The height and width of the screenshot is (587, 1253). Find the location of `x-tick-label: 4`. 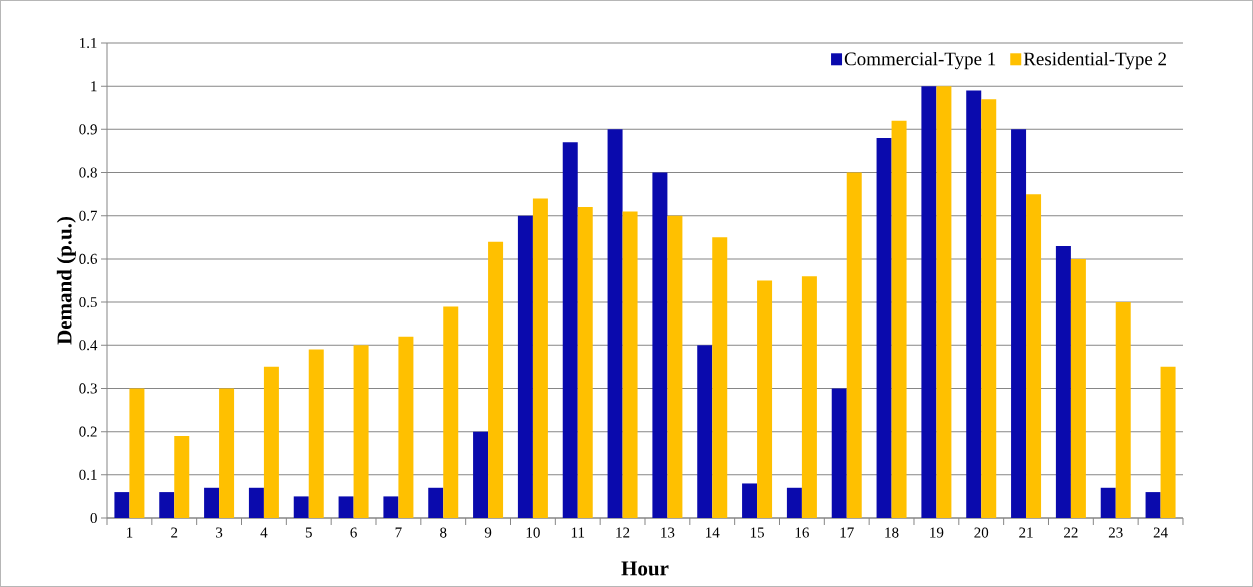

x-tick-label: 4 is located at coordinates (264, 532).